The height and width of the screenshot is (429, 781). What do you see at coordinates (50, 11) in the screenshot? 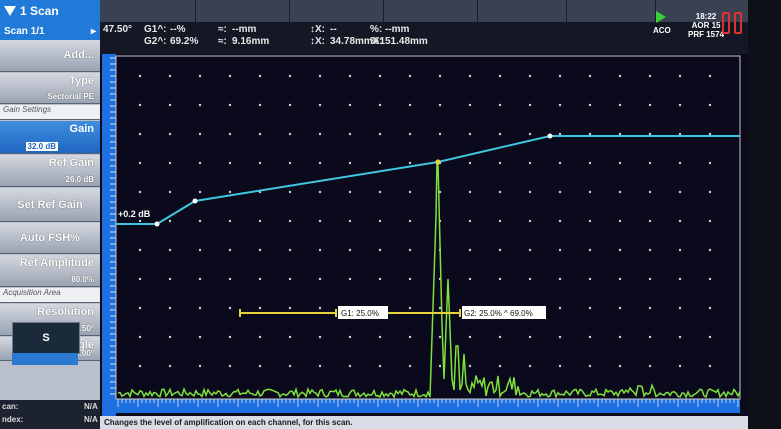
I see `scan-title-tab: 1 Scan` at bounding box center [50, 11].